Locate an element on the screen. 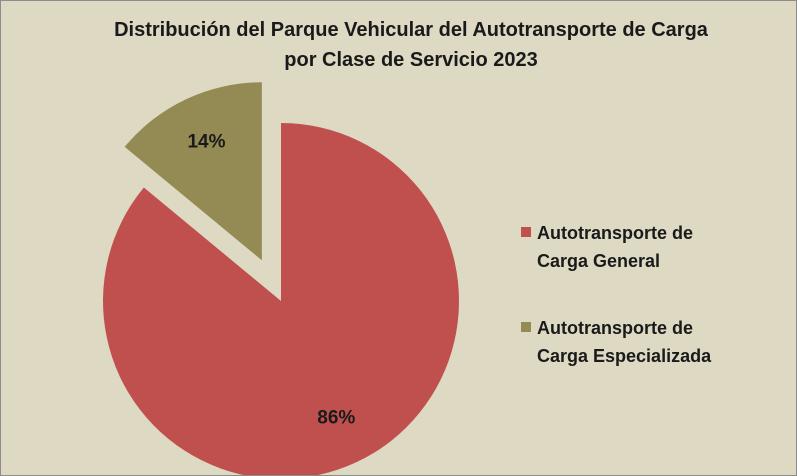  legend-label: Autotransporte de Carga General is located at coordinates (615, 247).